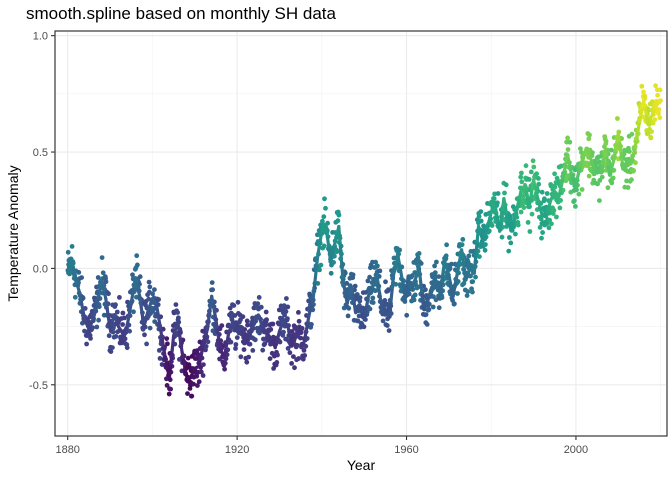 Image resolution: width=672 pixels, height=480 pixels. Describe the element at coordinates (237, 450) in the screenshot. I see `x-tick-label: 1920` at that location.